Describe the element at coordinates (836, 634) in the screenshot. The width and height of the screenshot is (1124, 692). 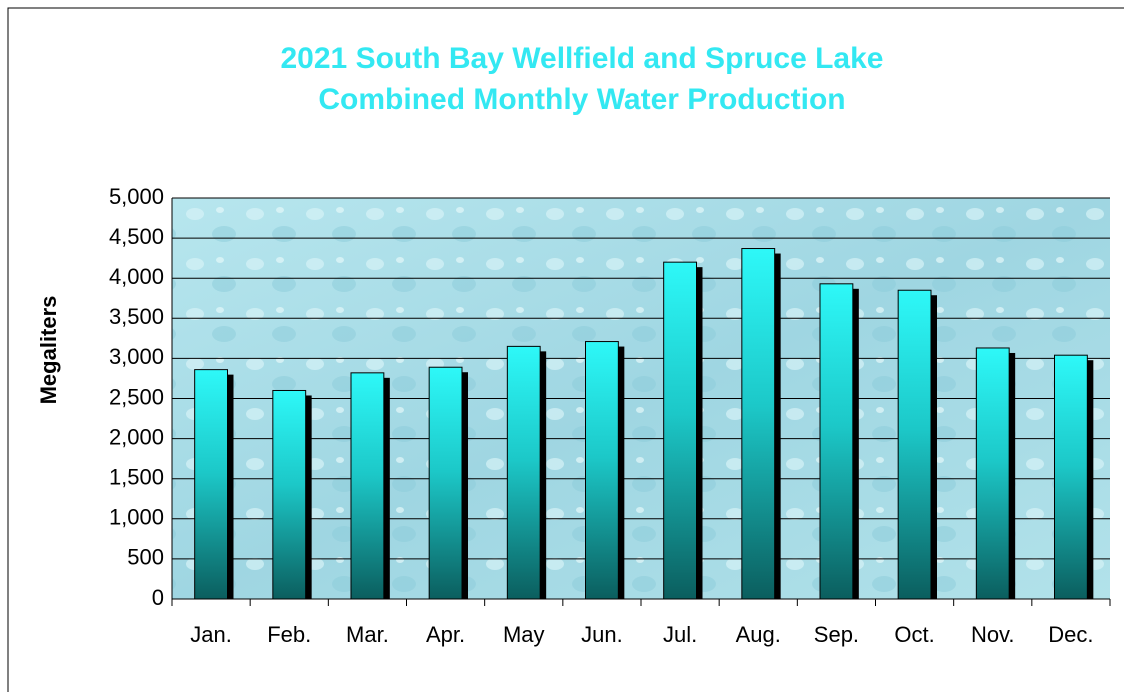
I see `x-tick-label: Sep.` at that location.